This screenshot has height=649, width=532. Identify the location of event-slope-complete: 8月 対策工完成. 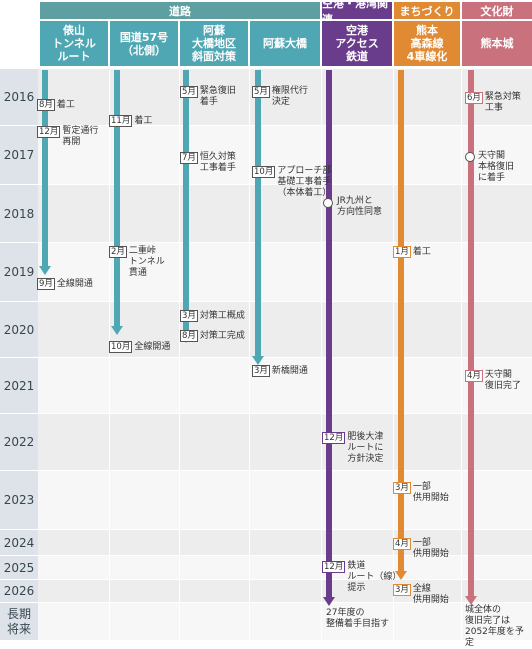
(212, 336).